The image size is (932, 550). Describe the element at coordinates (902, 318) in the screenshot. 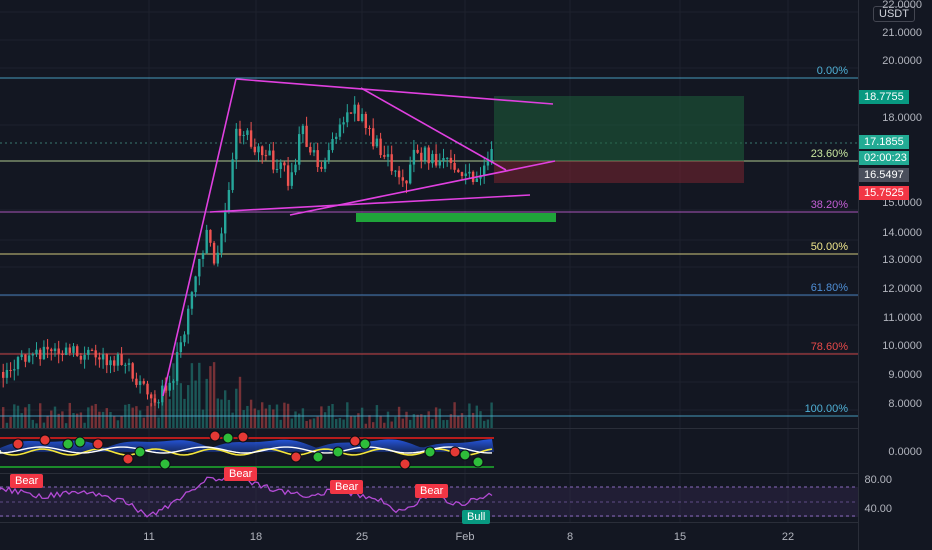

I see `price-axis-label: 11.0000` at that location.